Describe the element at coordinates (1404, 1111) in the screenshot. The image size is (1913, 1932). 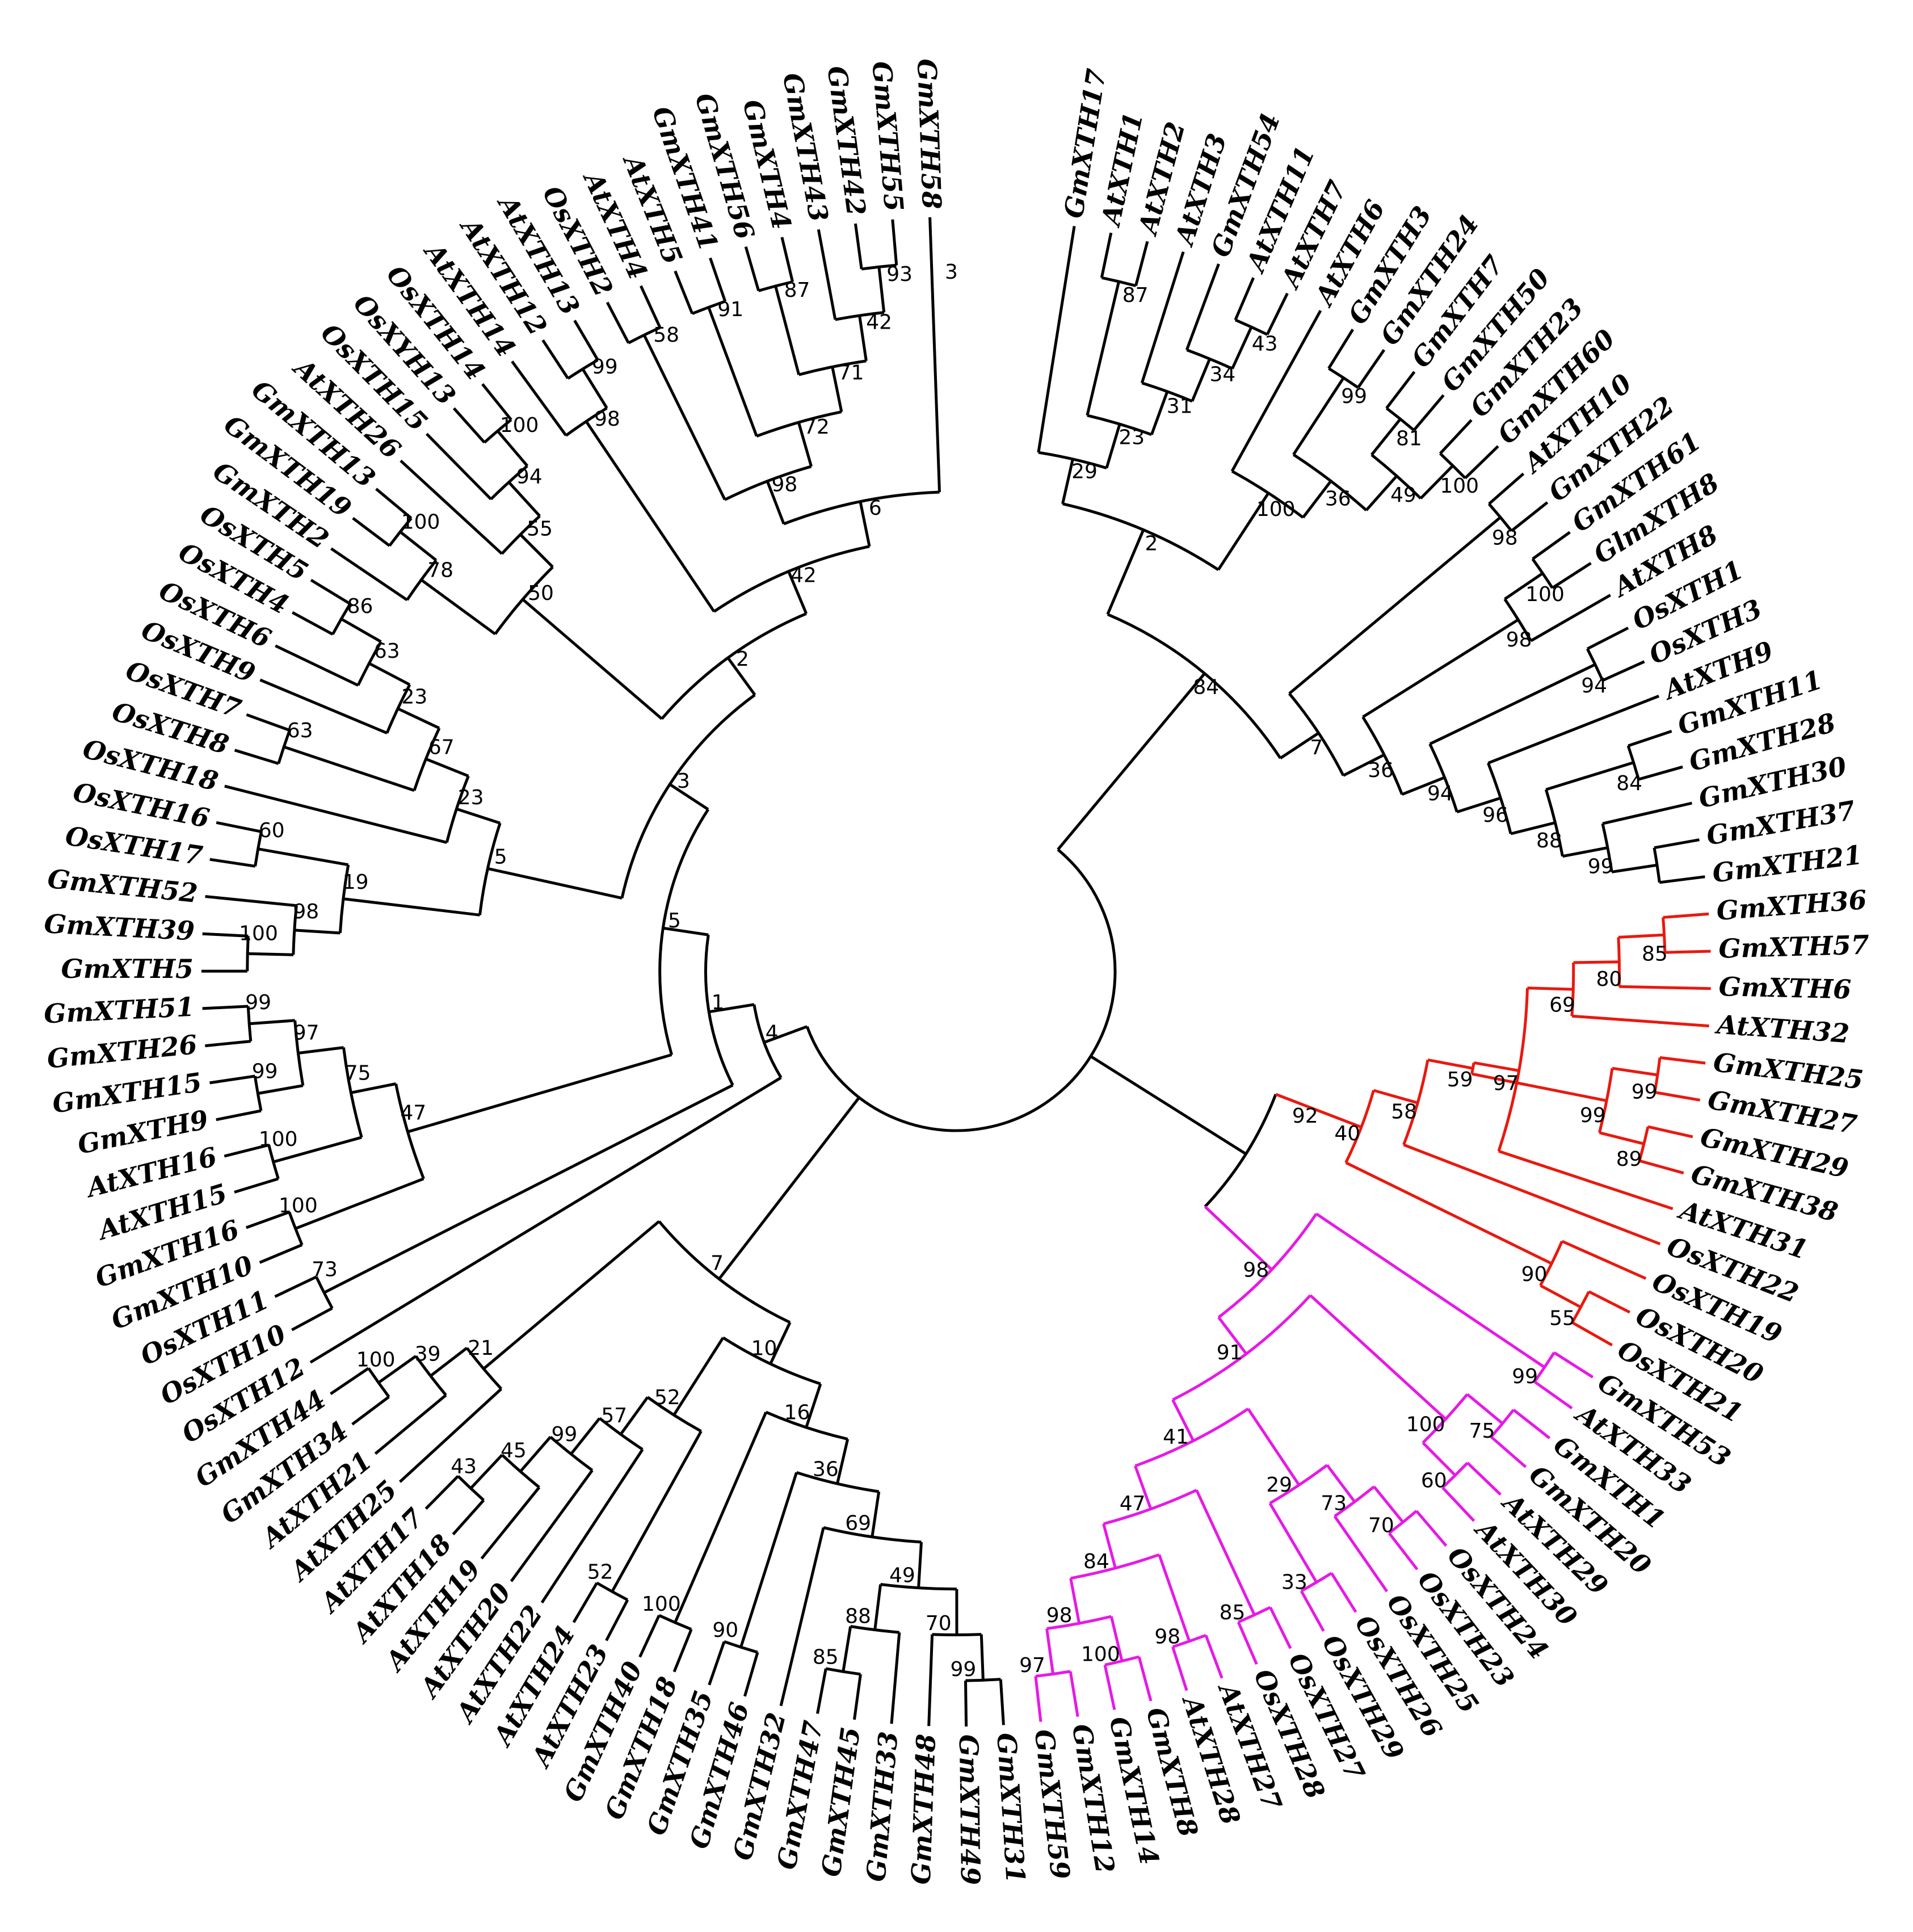
I see `bootstrap-value: 58` at that location.